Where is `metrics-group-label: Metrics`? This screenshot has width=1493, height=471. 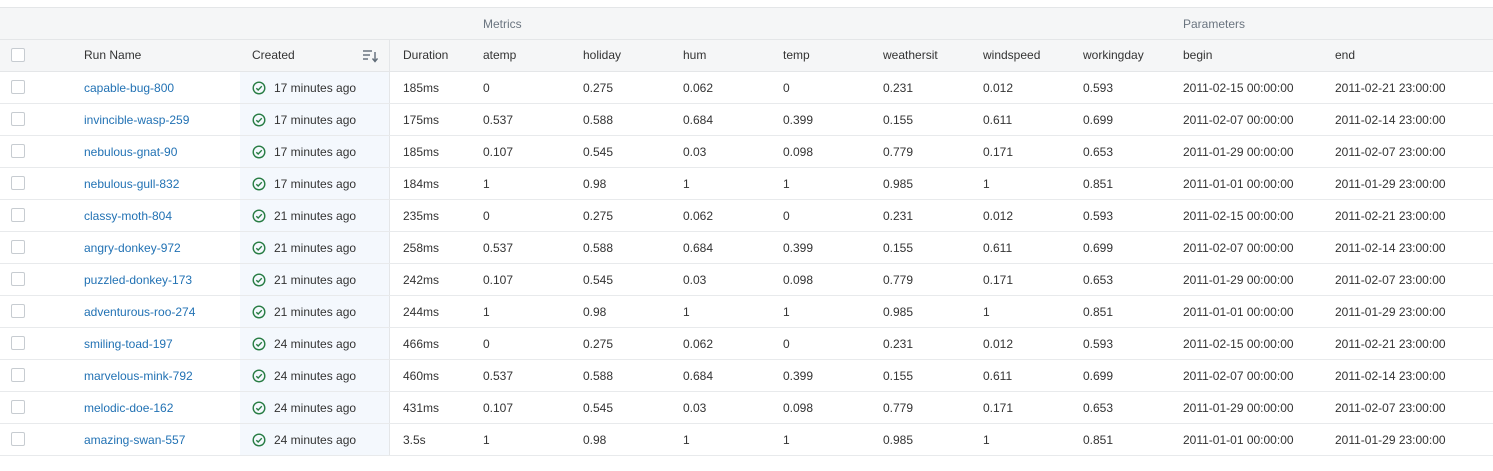 metrics-group-label: Metrics is located at coordinates (502, 24).